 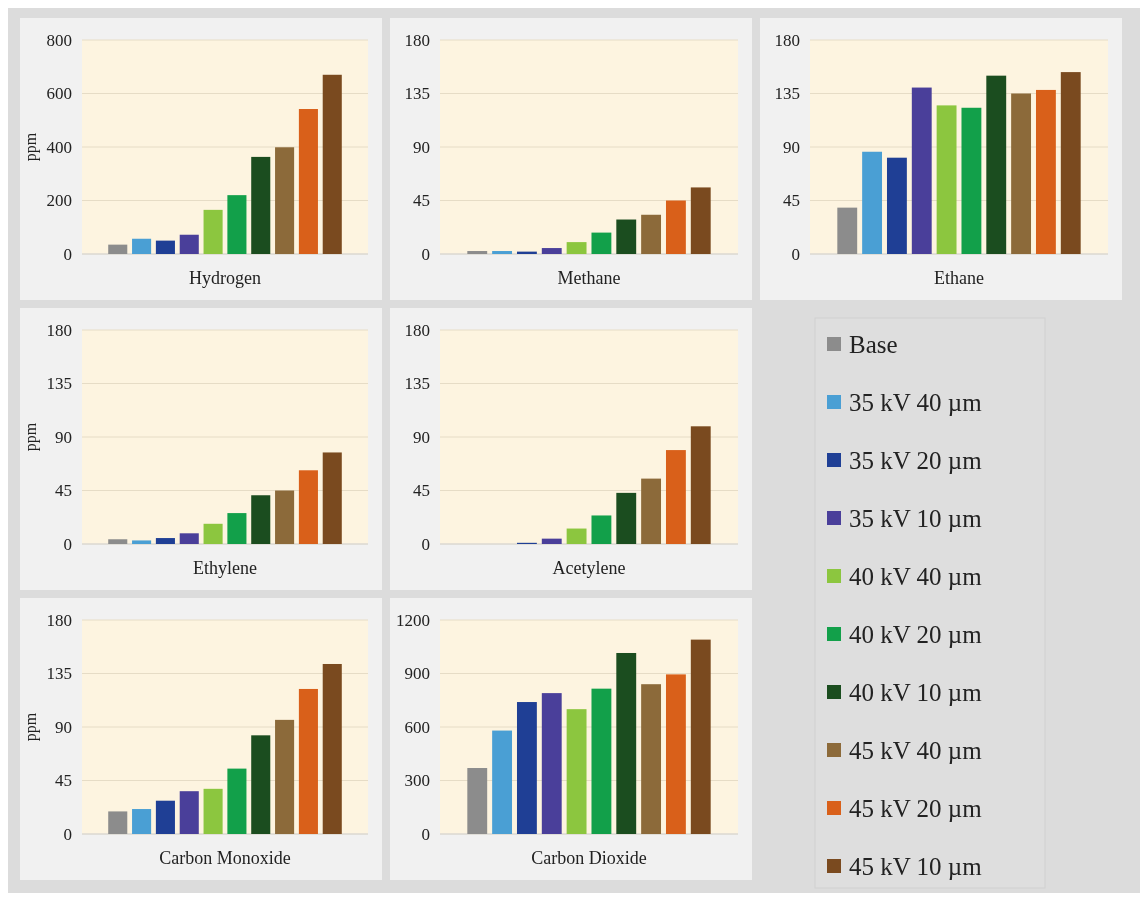 I want to click on x-axis-title: Carbon Dioxide, so click(x=589, y=858).